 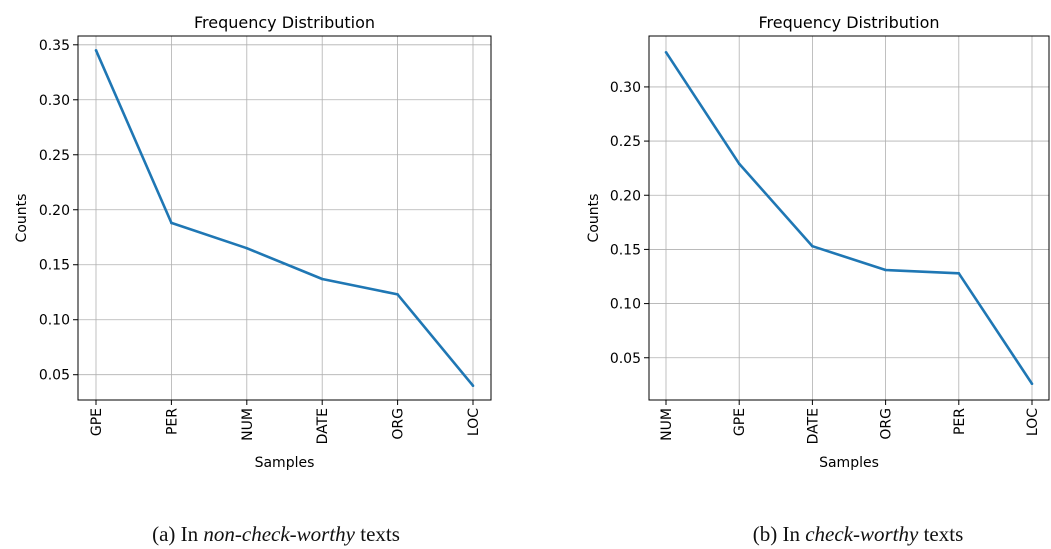 I want to click on caption-b: (b) In check-worthy texts, so click(x=858, y=534).